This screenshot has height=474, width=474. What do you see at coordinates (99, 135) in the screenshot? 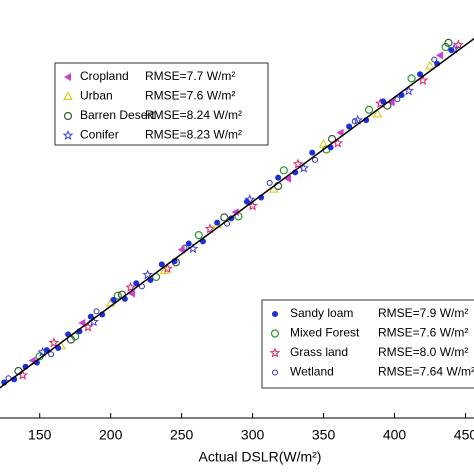
I see `legend-label: Conifer` at bounding box center [99, 135].